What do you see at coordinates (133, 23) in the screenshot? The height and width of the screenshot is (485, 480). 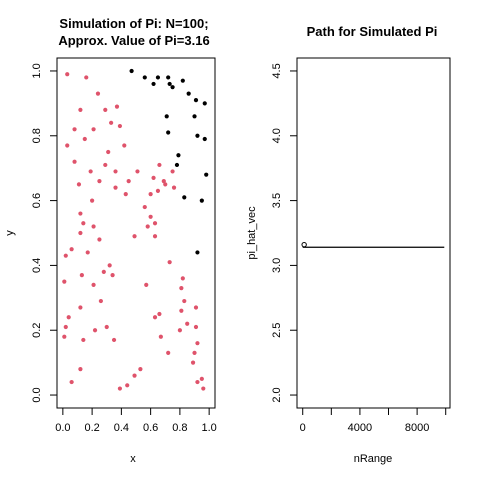 I see `scatter-title: Simulation of Pi: N=100;` at bounding box center [133, 23].